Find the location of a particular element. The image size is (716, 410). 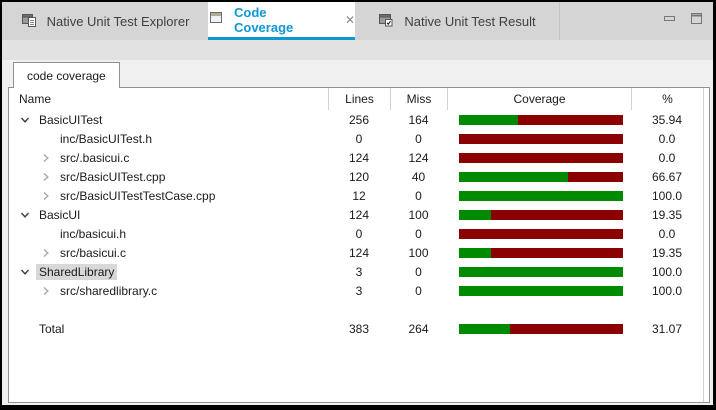

lines-value: 383 is located at coordinates (359, 328).